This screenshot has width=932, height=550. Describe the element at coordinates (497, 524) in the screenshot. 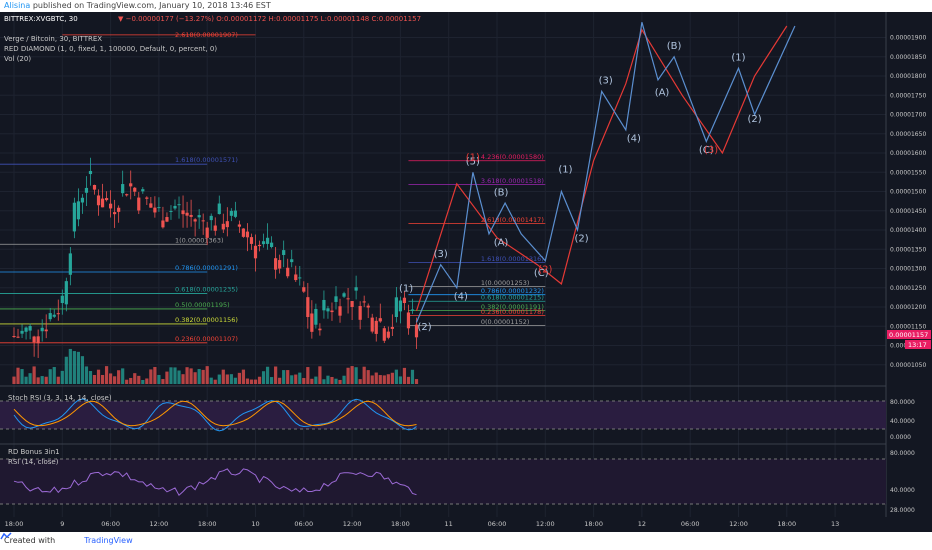

I see `time-tick-label: 06:00` at that location.